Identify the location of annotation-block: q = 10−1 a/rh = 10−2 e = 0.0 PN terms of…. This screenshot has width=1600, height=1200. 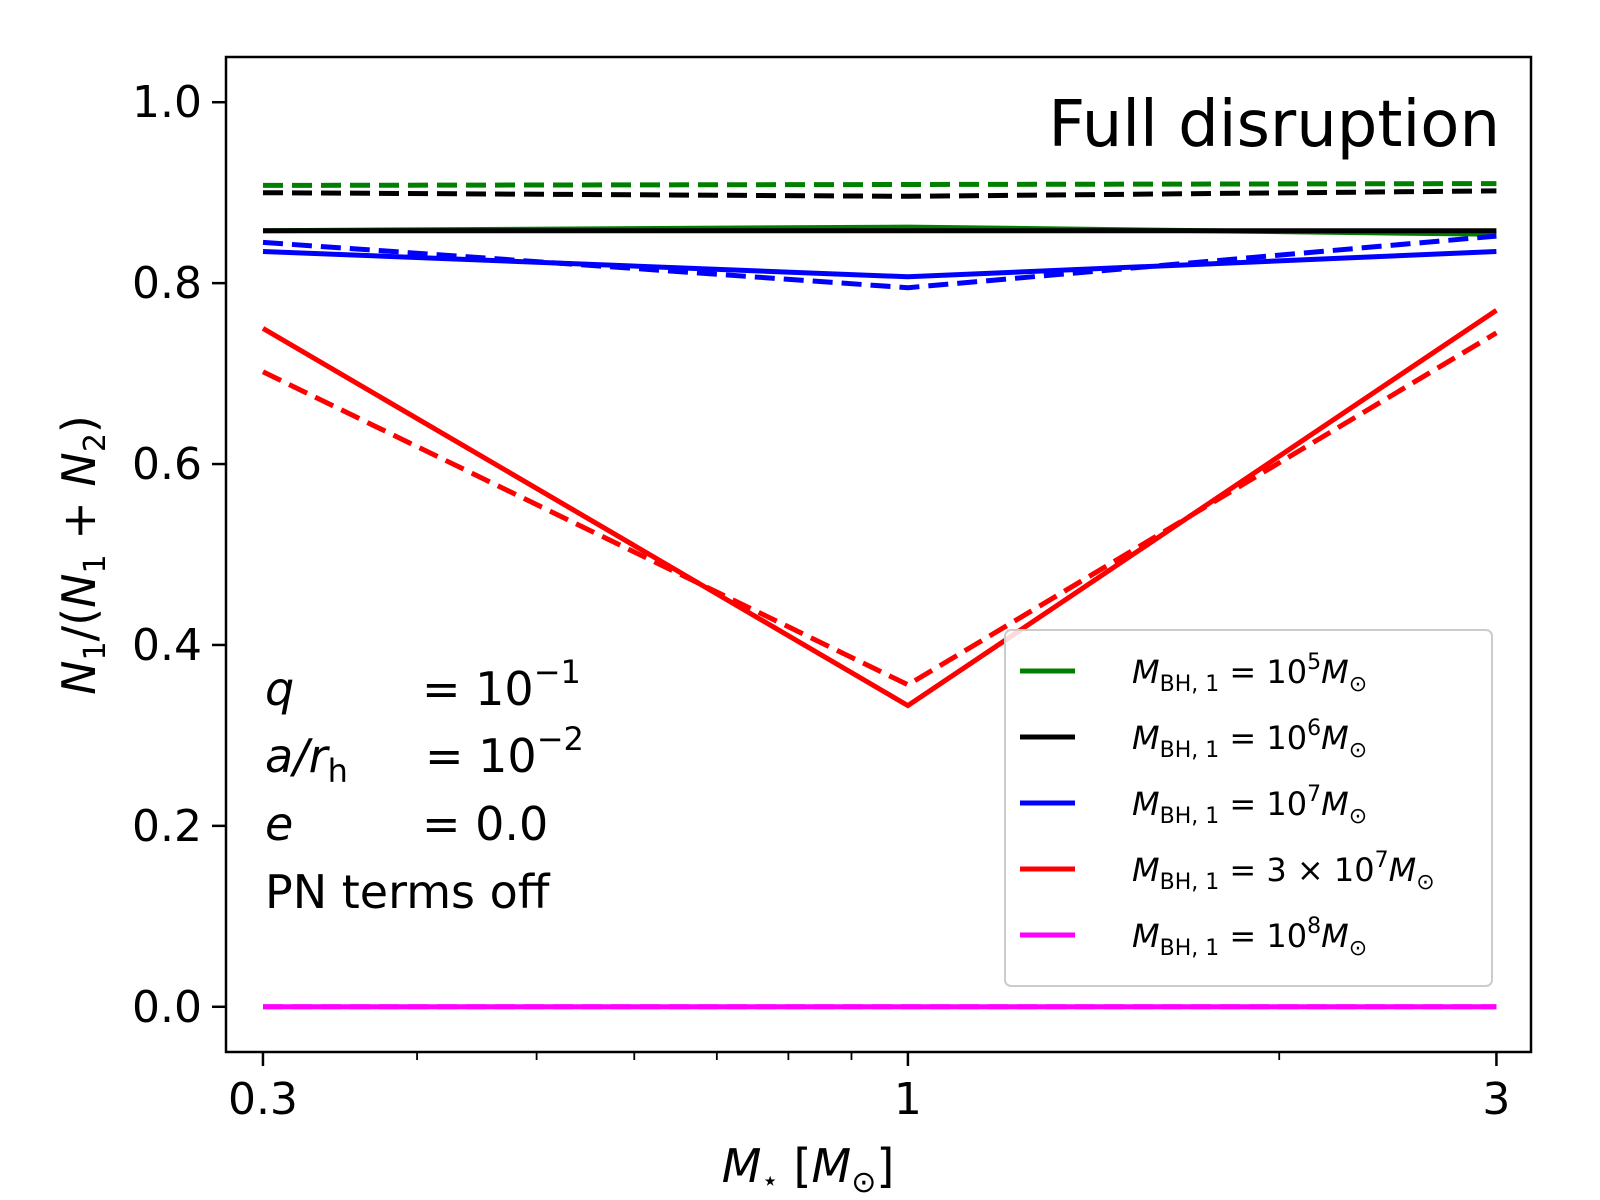
(424, 786).